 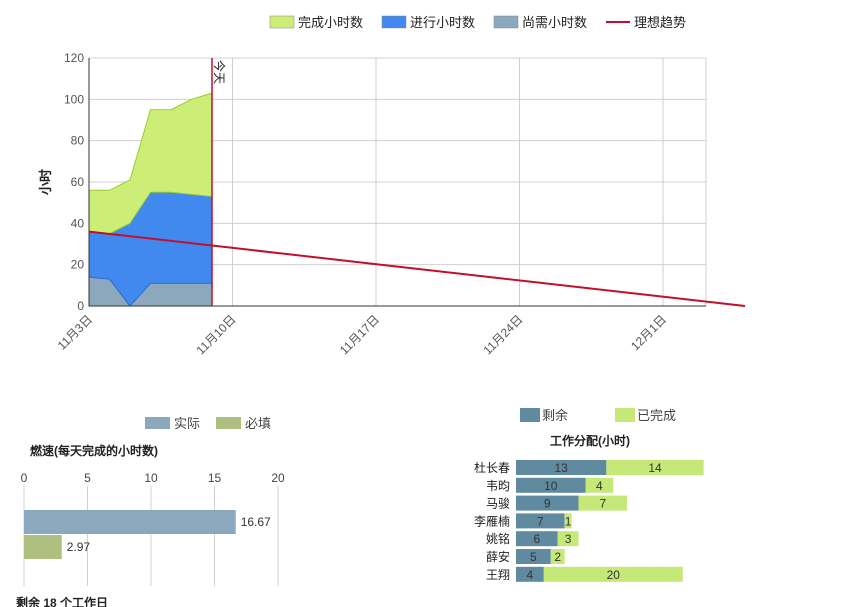 I want to click on allocation-category-label: 王翔, so click(x=498, y=575).